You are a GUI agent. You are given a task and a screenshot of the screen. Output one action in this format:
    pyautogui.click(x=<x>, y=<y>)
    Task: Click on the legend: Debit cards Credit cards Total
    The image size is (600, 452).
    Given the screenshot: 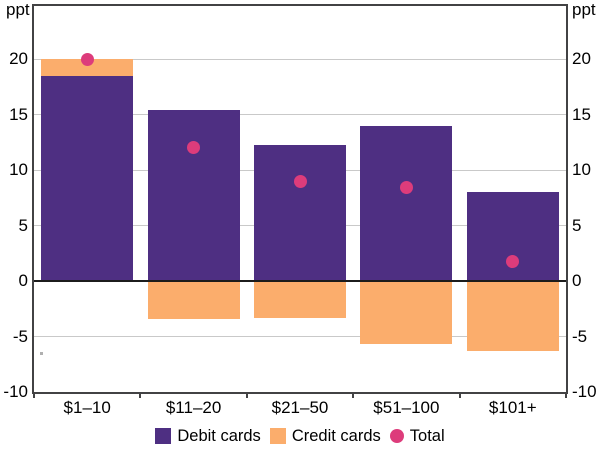 What is the action you would take?
    pyautogui.click(x=300, y=436)
    